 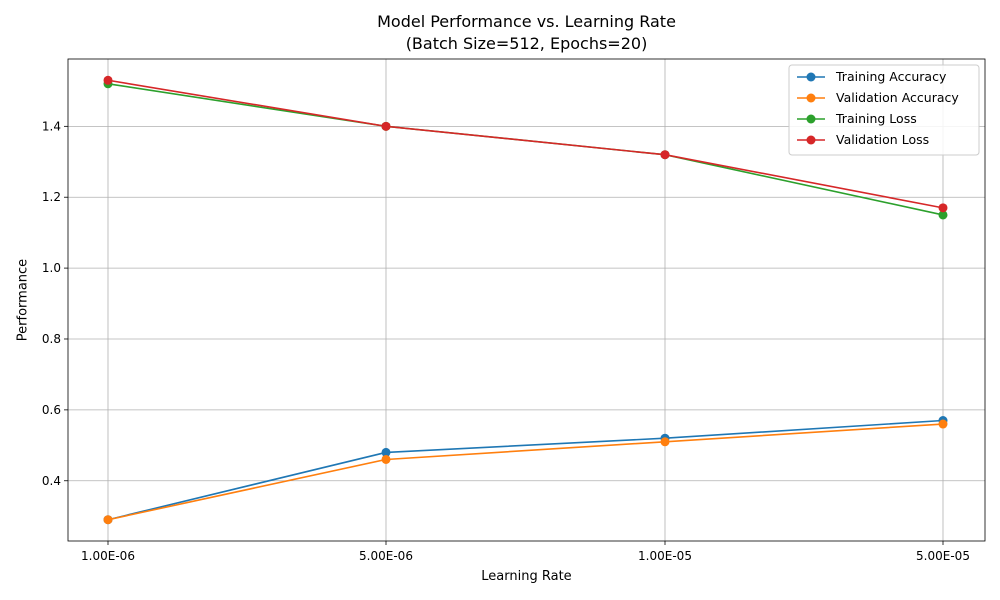 What do you see at coordinates (51, 197) in the screenshot?
I see `y-tick-label: 1.2` at bounding box center [51, 197].